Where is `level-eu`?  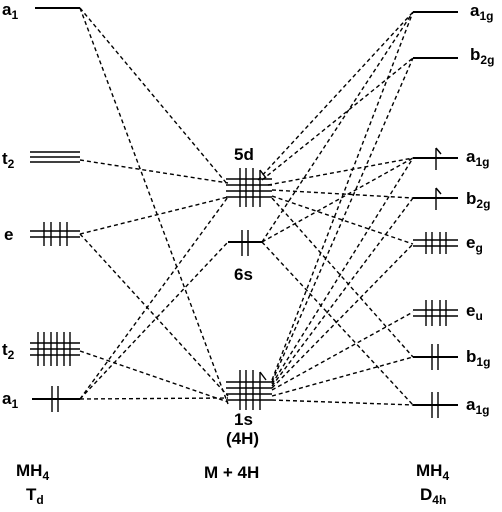
level-eu is located at coordinates (435, 313).